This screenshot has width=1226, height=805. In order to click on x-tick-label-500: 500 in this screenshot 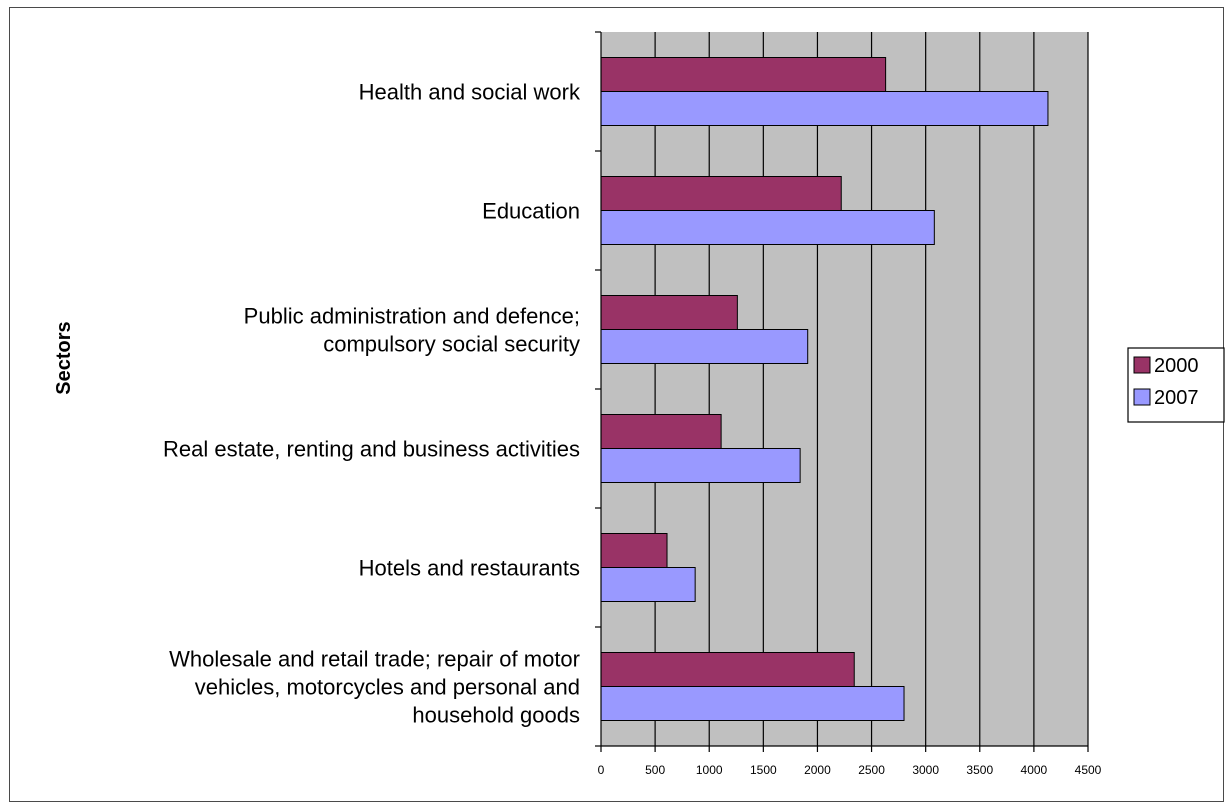, I will do `click(655, 770)`.